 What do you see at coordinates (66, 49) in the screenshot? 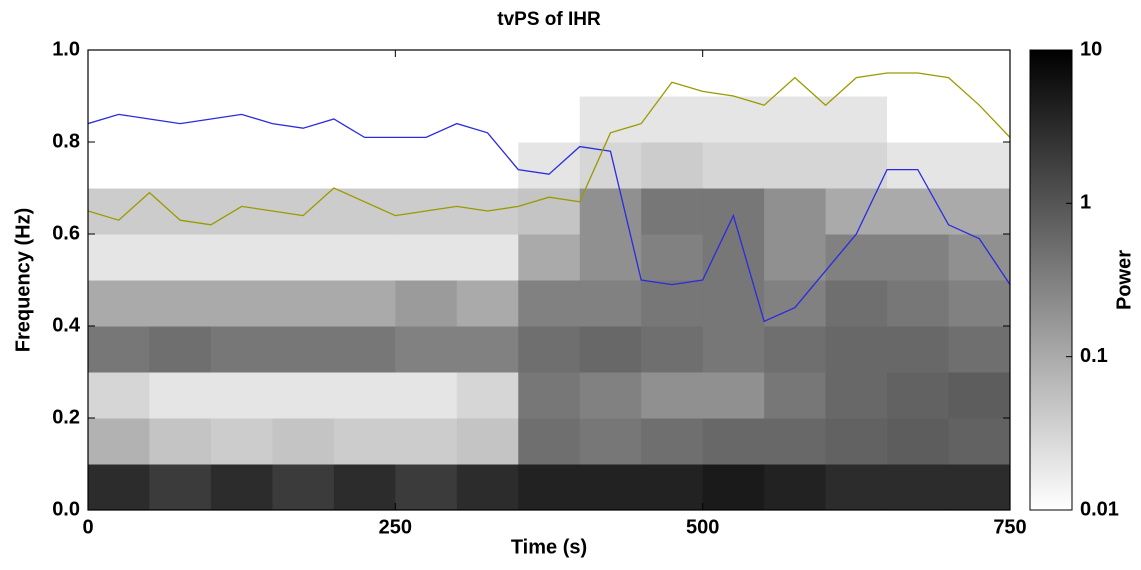
I see `y-tick-label: 1.0` at bounding box center [66, 49].